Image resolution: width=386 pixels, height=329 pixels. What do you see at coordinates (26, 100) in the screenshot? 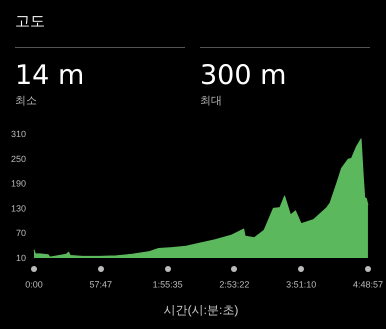
I see `text: 최소` at bounding box center [26, 100].